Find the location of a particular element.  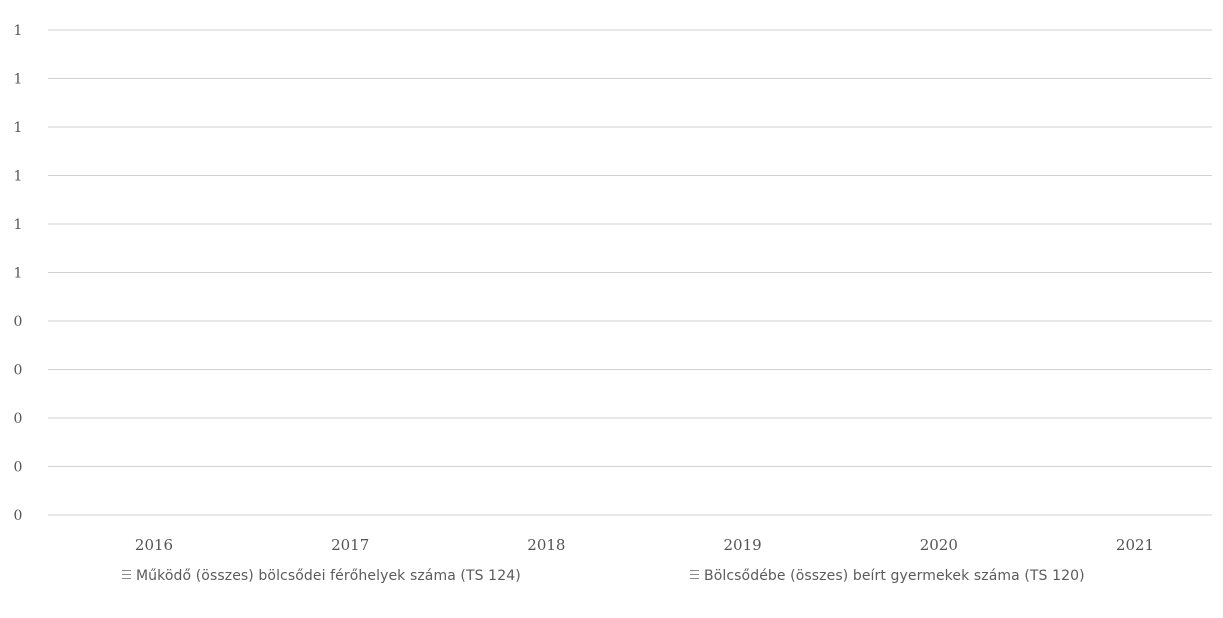

chart-title is located at coordinates (610, 4).